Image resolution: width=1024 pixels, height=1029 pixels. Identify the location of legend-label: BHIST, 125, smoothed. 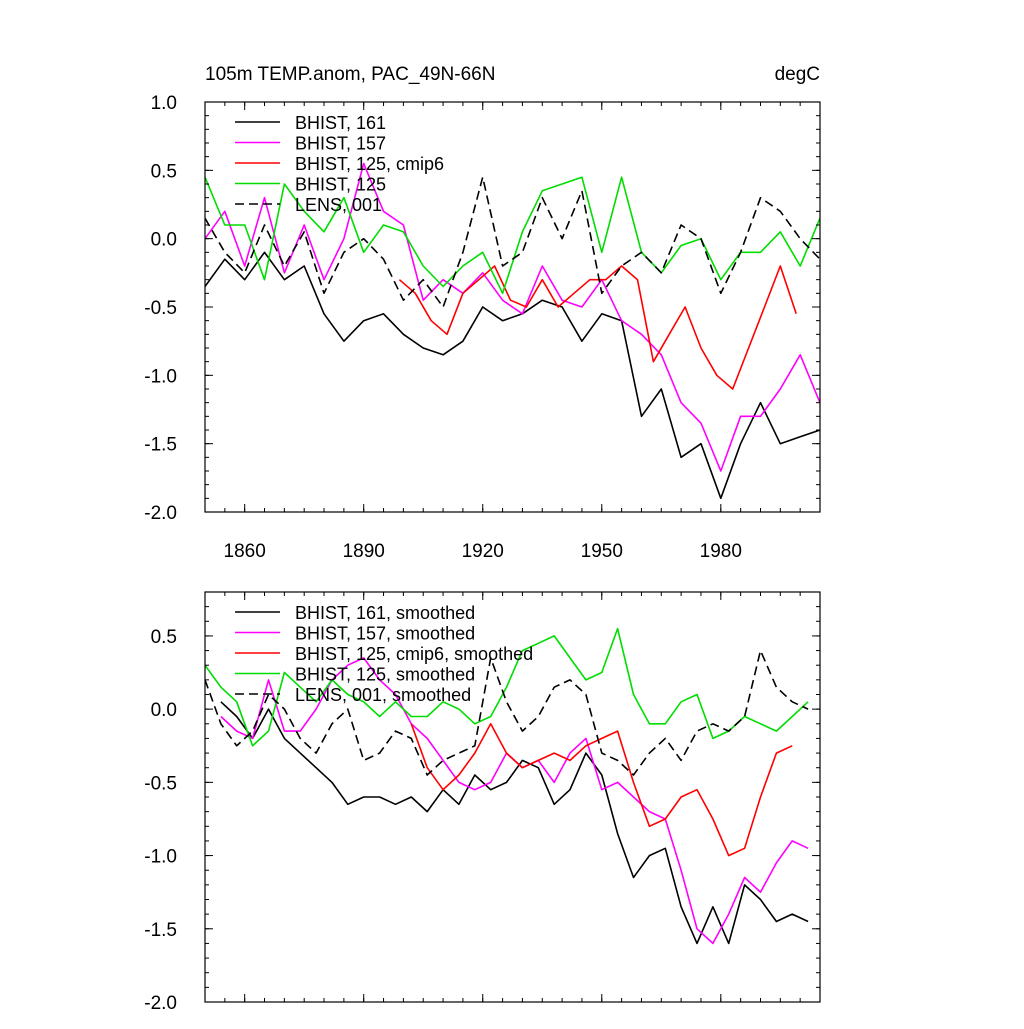
(385, 675).